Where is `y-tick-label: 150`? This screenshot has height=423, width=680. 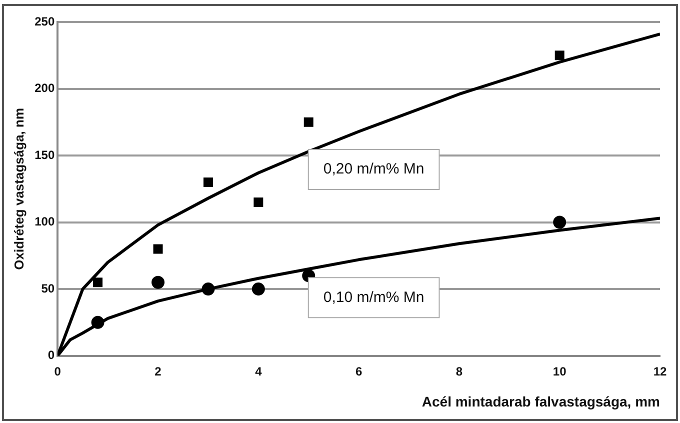
y-tick-label: 150 is located at coordinates (44, 155).